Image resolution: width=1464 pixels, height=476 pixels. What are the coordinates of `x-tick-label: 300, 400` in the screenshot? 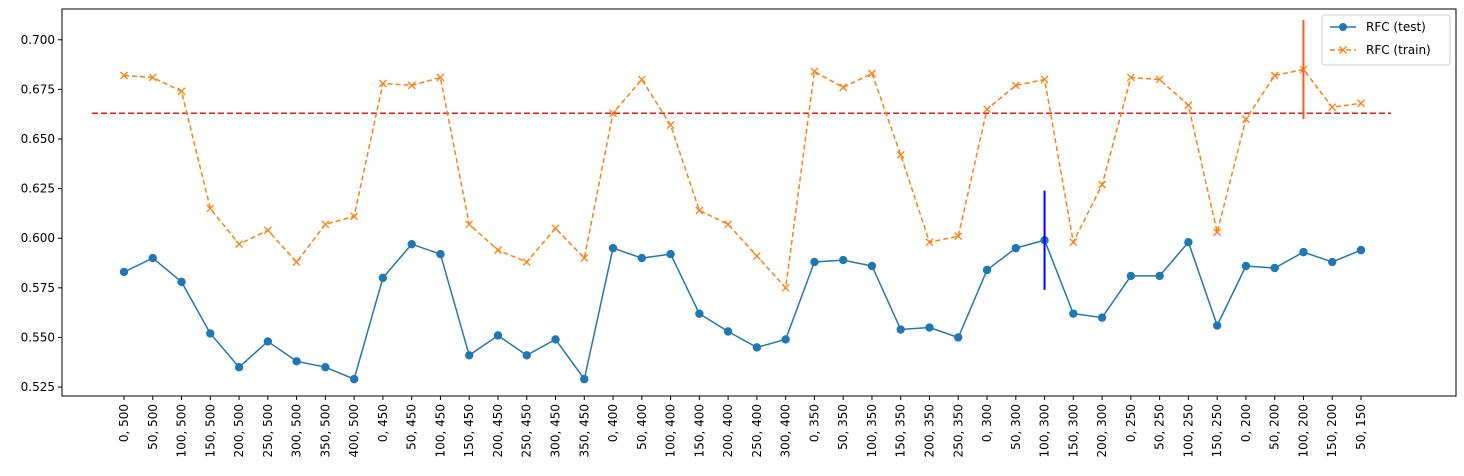 It's located at (786, 430).